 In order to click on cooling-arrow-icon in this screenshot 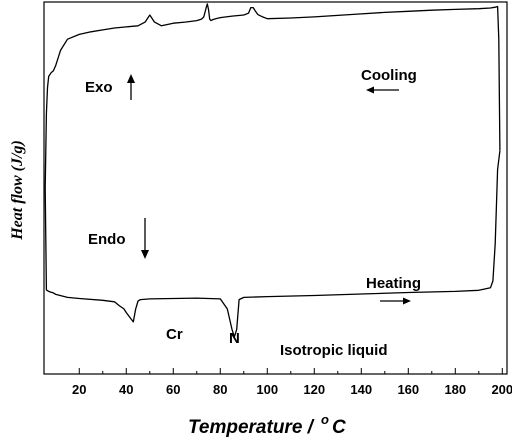, I will do `click(382, 90)`.